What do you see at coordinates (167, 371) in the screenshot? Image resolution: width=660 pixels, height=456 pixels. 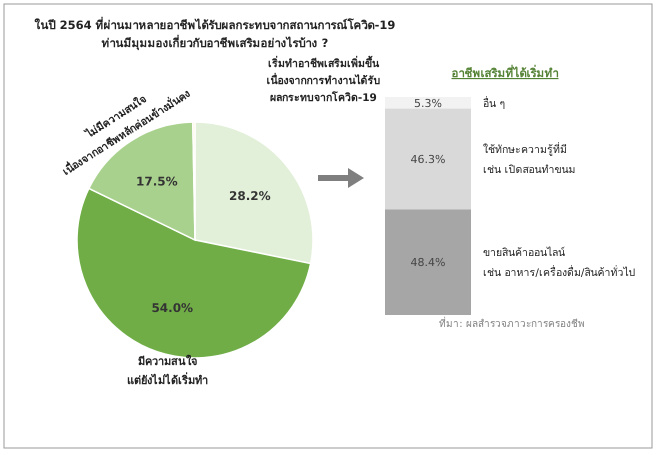 I see `slice-label: มีความสนใจ แต่ยังไม่ได้เริ่มทำ` at bounding box center [167, 371].